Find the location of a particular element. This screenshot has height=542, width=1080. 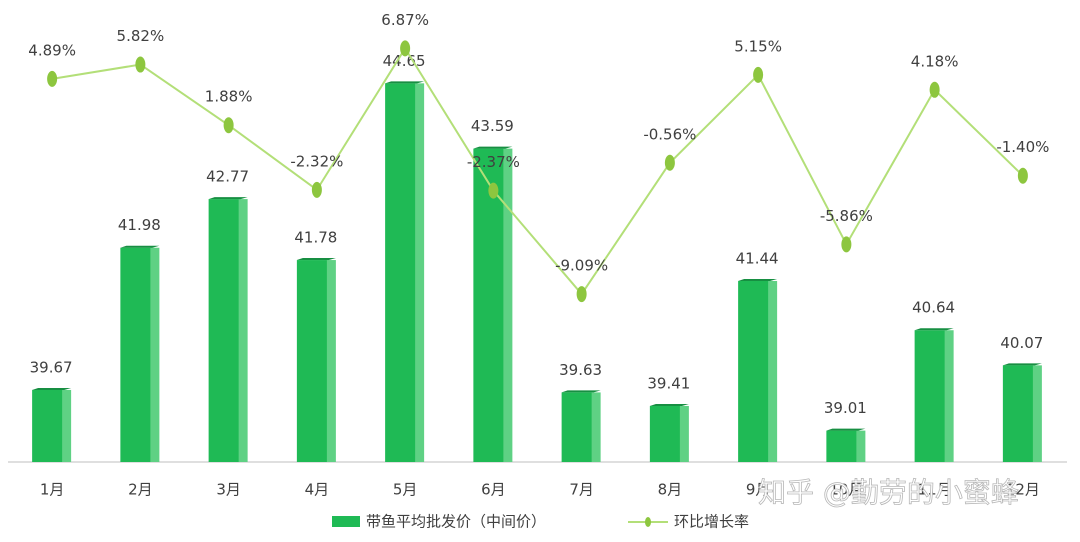

line-value-label: -0.56% is located at coordinates (669, 134).